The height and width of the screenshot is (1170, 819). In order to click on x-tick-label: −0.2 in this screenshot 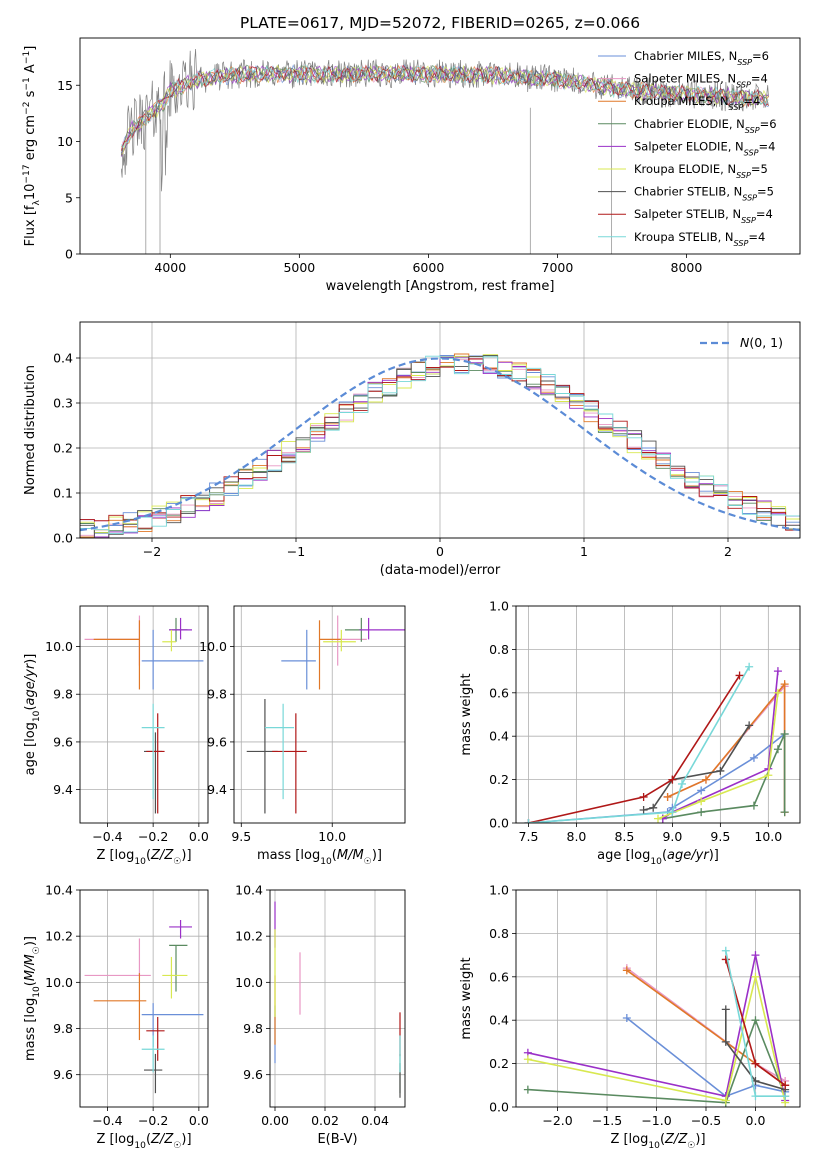, I will do `click(153, 1120)`.